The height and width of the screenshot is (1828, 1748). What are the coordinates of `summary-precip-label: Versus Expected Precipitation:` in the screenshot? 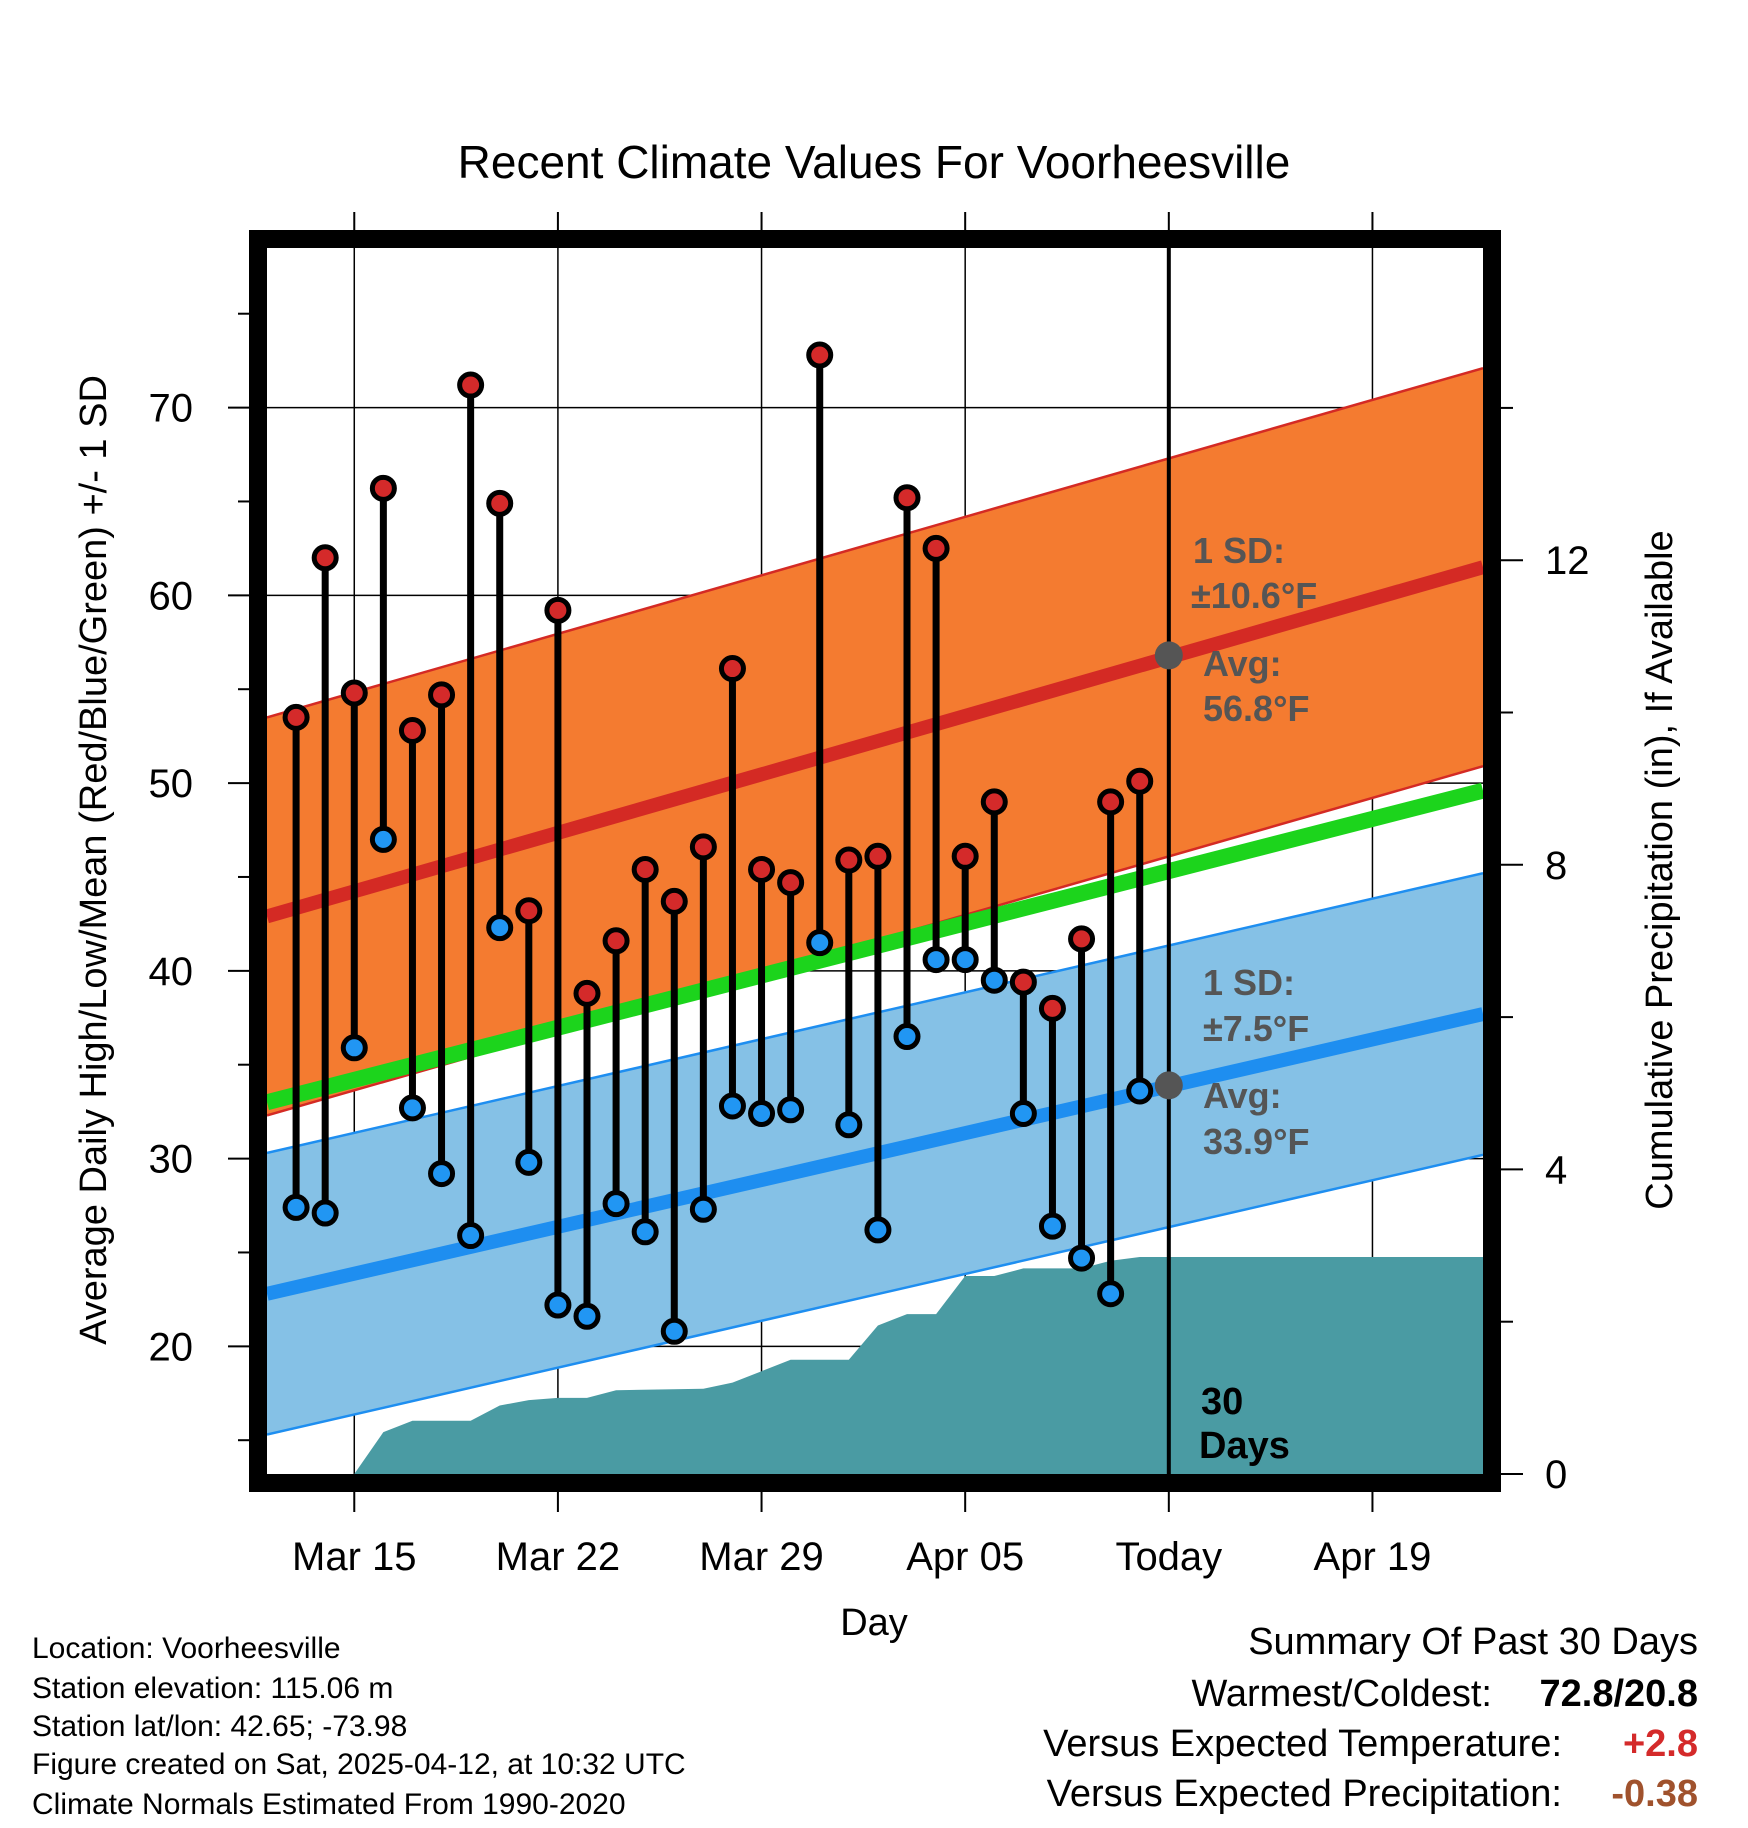 It's located at (1304, 1794).